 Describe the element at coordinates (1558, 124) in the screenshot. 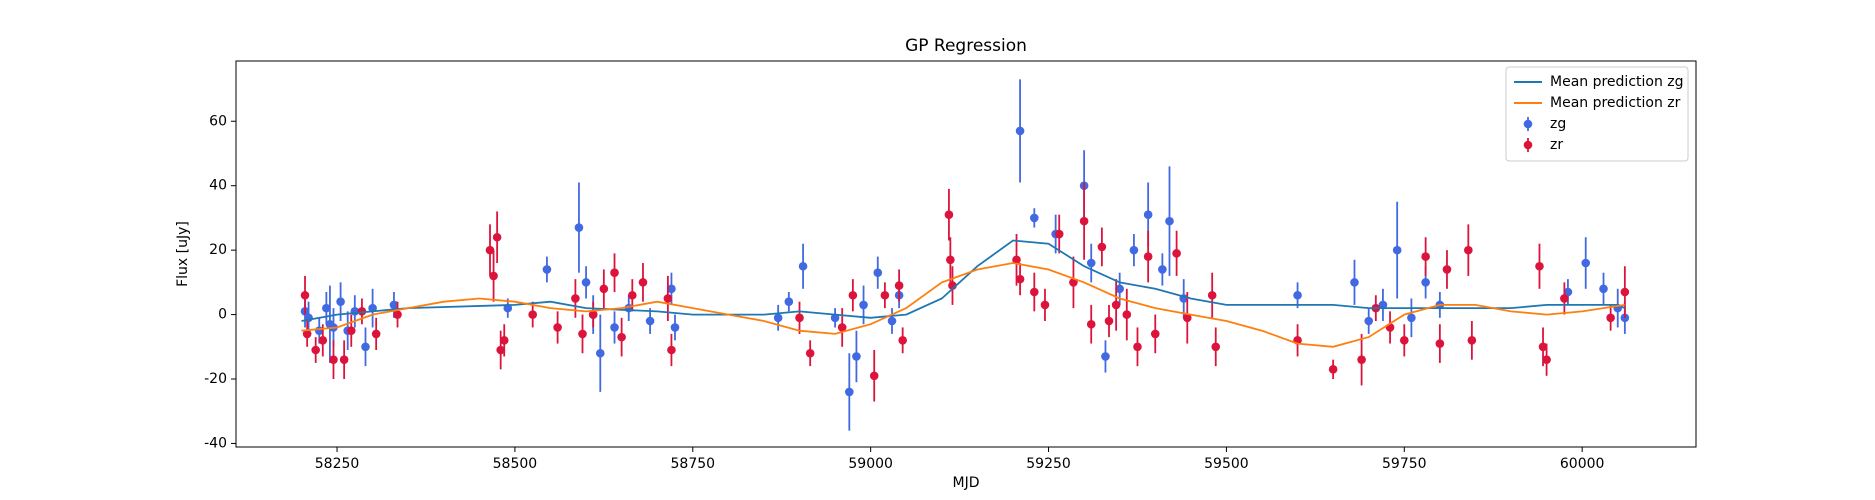

I see `legend-label: zg` at that location.